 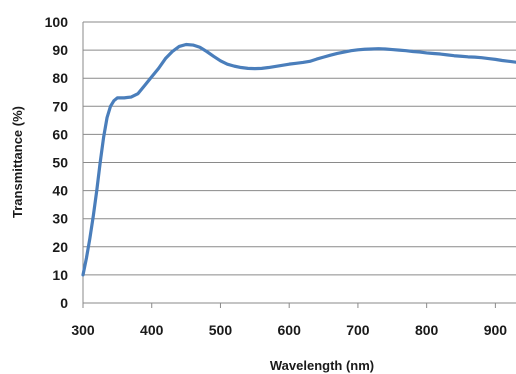 What do you see at coordinates (60, 219) in the screenshot?
I see `y-tick-label: 30` at bounding box center [60, 219].